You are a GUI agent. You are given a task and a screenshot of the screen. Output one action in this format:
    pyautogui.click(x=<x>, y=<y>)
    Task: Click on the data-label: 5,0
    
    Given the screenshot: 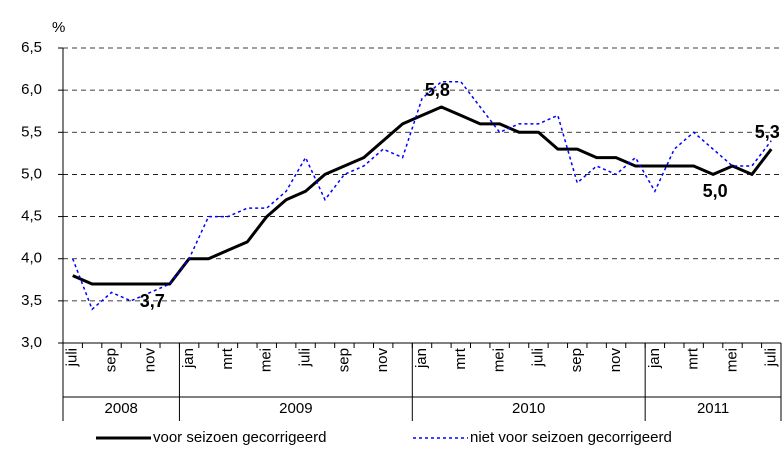 What is the action you would take?
    pyautogui.click(x=715, y=191)
    